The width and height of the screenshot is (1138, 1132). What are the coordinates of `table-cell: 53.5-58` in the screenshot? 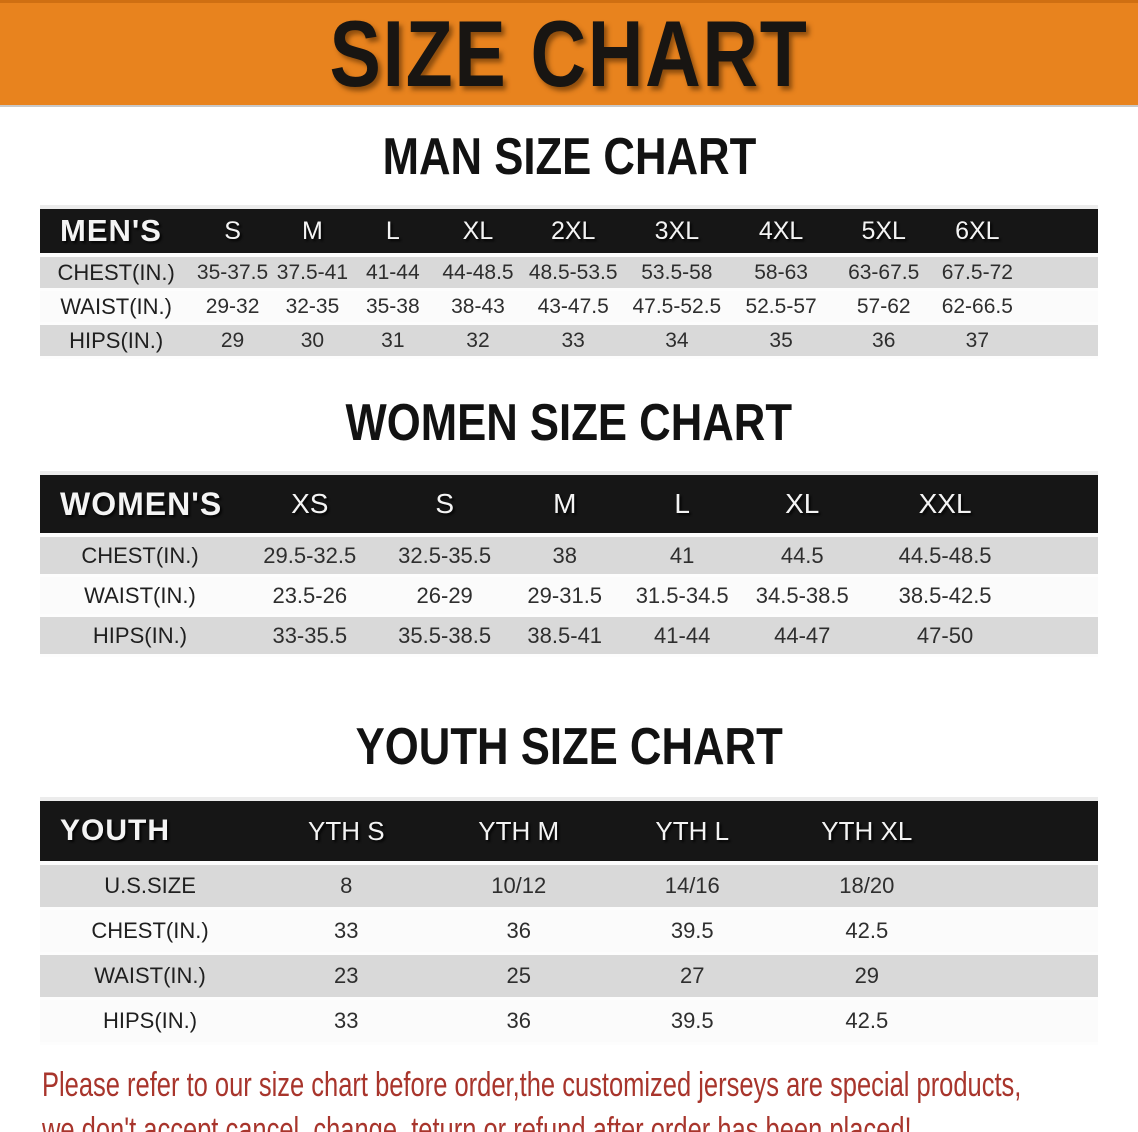 It's located at (676, 273).